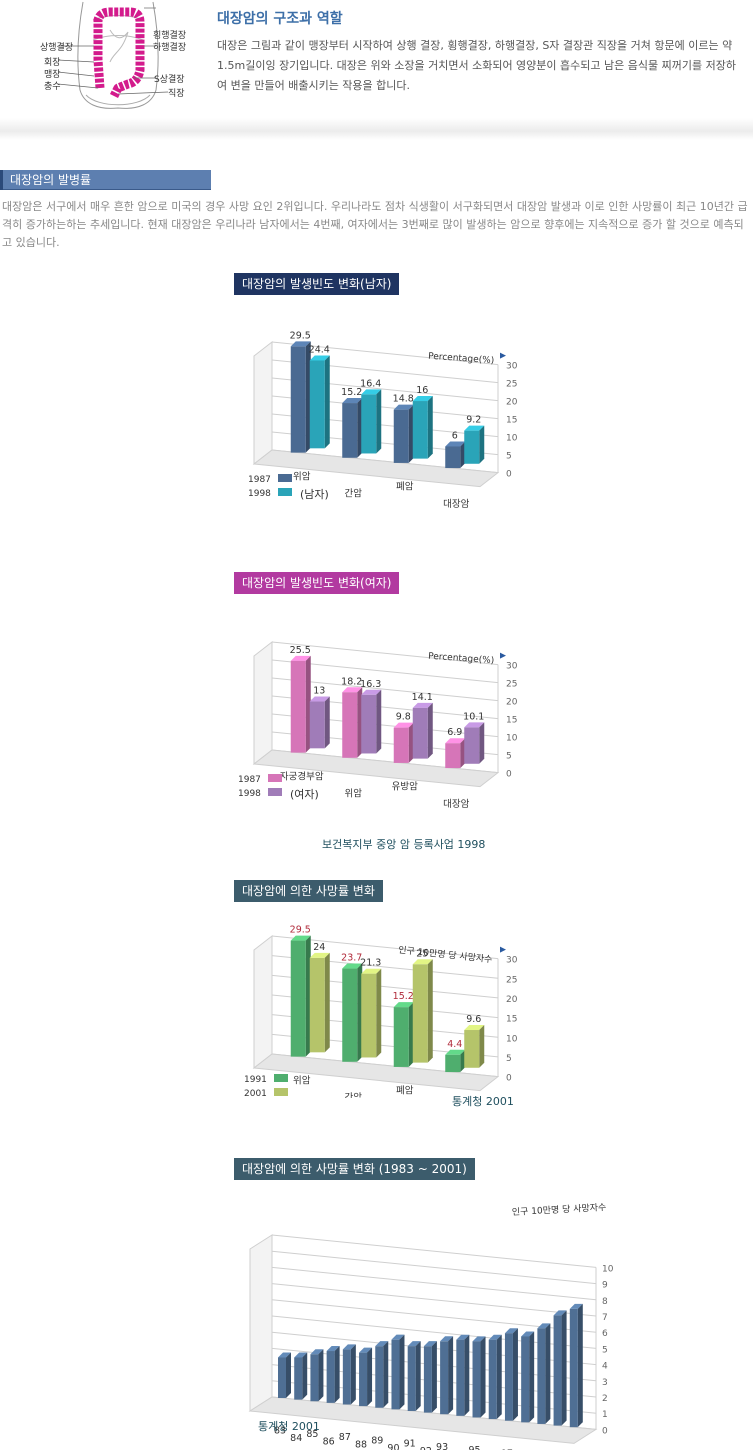 This screenshot has height=1450, width=753. Describe the element at coordinates (350, 430) in the screenshot. I see `bar-1987-간암` at that location.